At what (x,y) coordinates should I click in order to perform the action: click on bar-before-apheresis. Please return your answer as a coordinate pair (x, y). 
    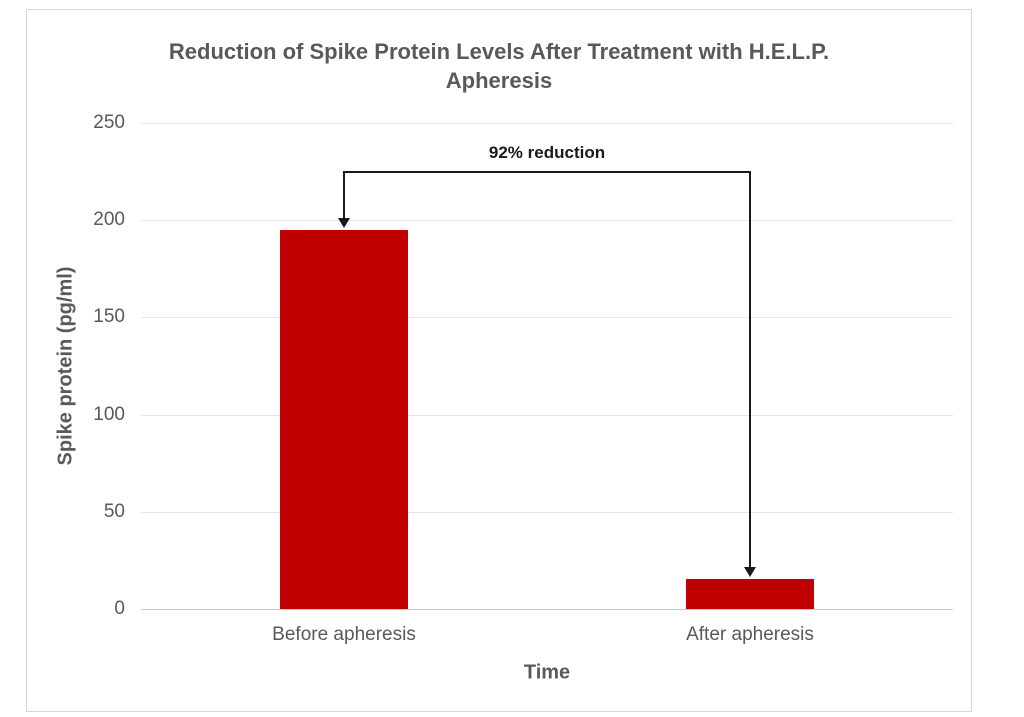
    Looking at the image, I should click on (344, 419).